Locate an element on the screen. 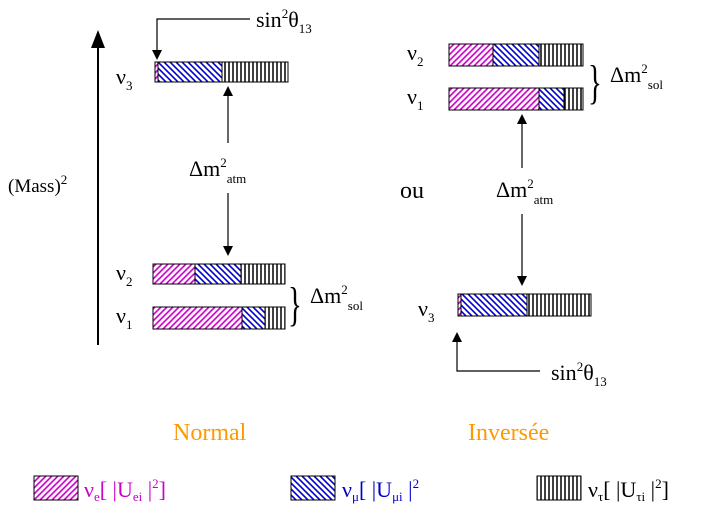  normal-atm-arrow: Δm2atm is located at coordinates (217, 171).